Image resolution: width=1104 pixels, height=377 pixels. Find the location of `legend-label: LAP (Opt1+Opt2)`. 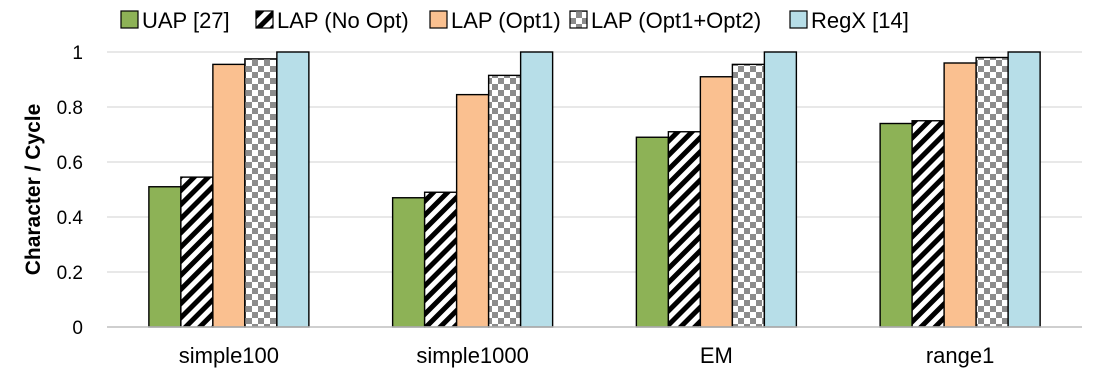

legend-label: LAP (Opt1+Opt2) is located at coordinates (676, 20).